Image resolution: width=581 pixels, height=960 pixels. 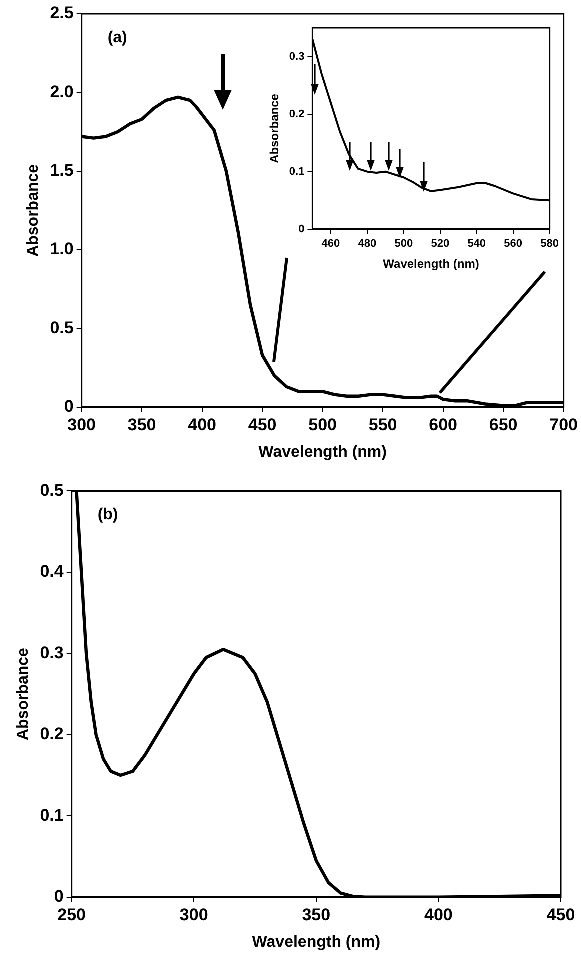 What do you see at coordinates (62, 13) in the screenshot?
I see `y-tick-label: 2.5` at bounding box center [62, 13].